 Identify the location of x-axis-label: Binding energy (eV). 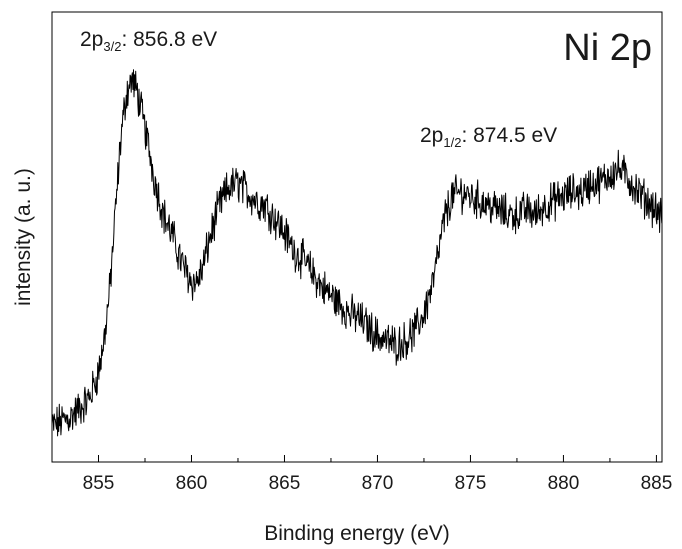
(357, 533).